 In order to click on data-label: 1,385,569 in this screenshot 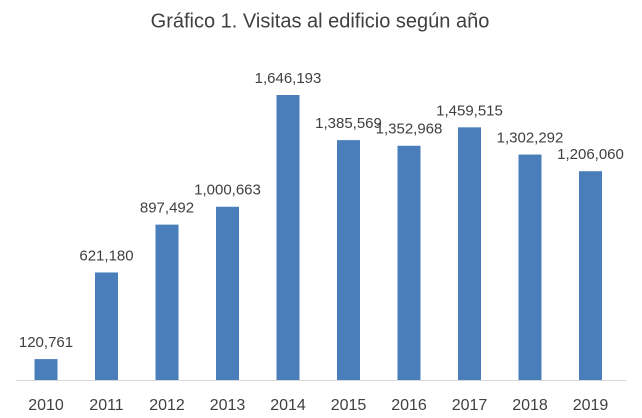, I will do `click(348, 123)`.